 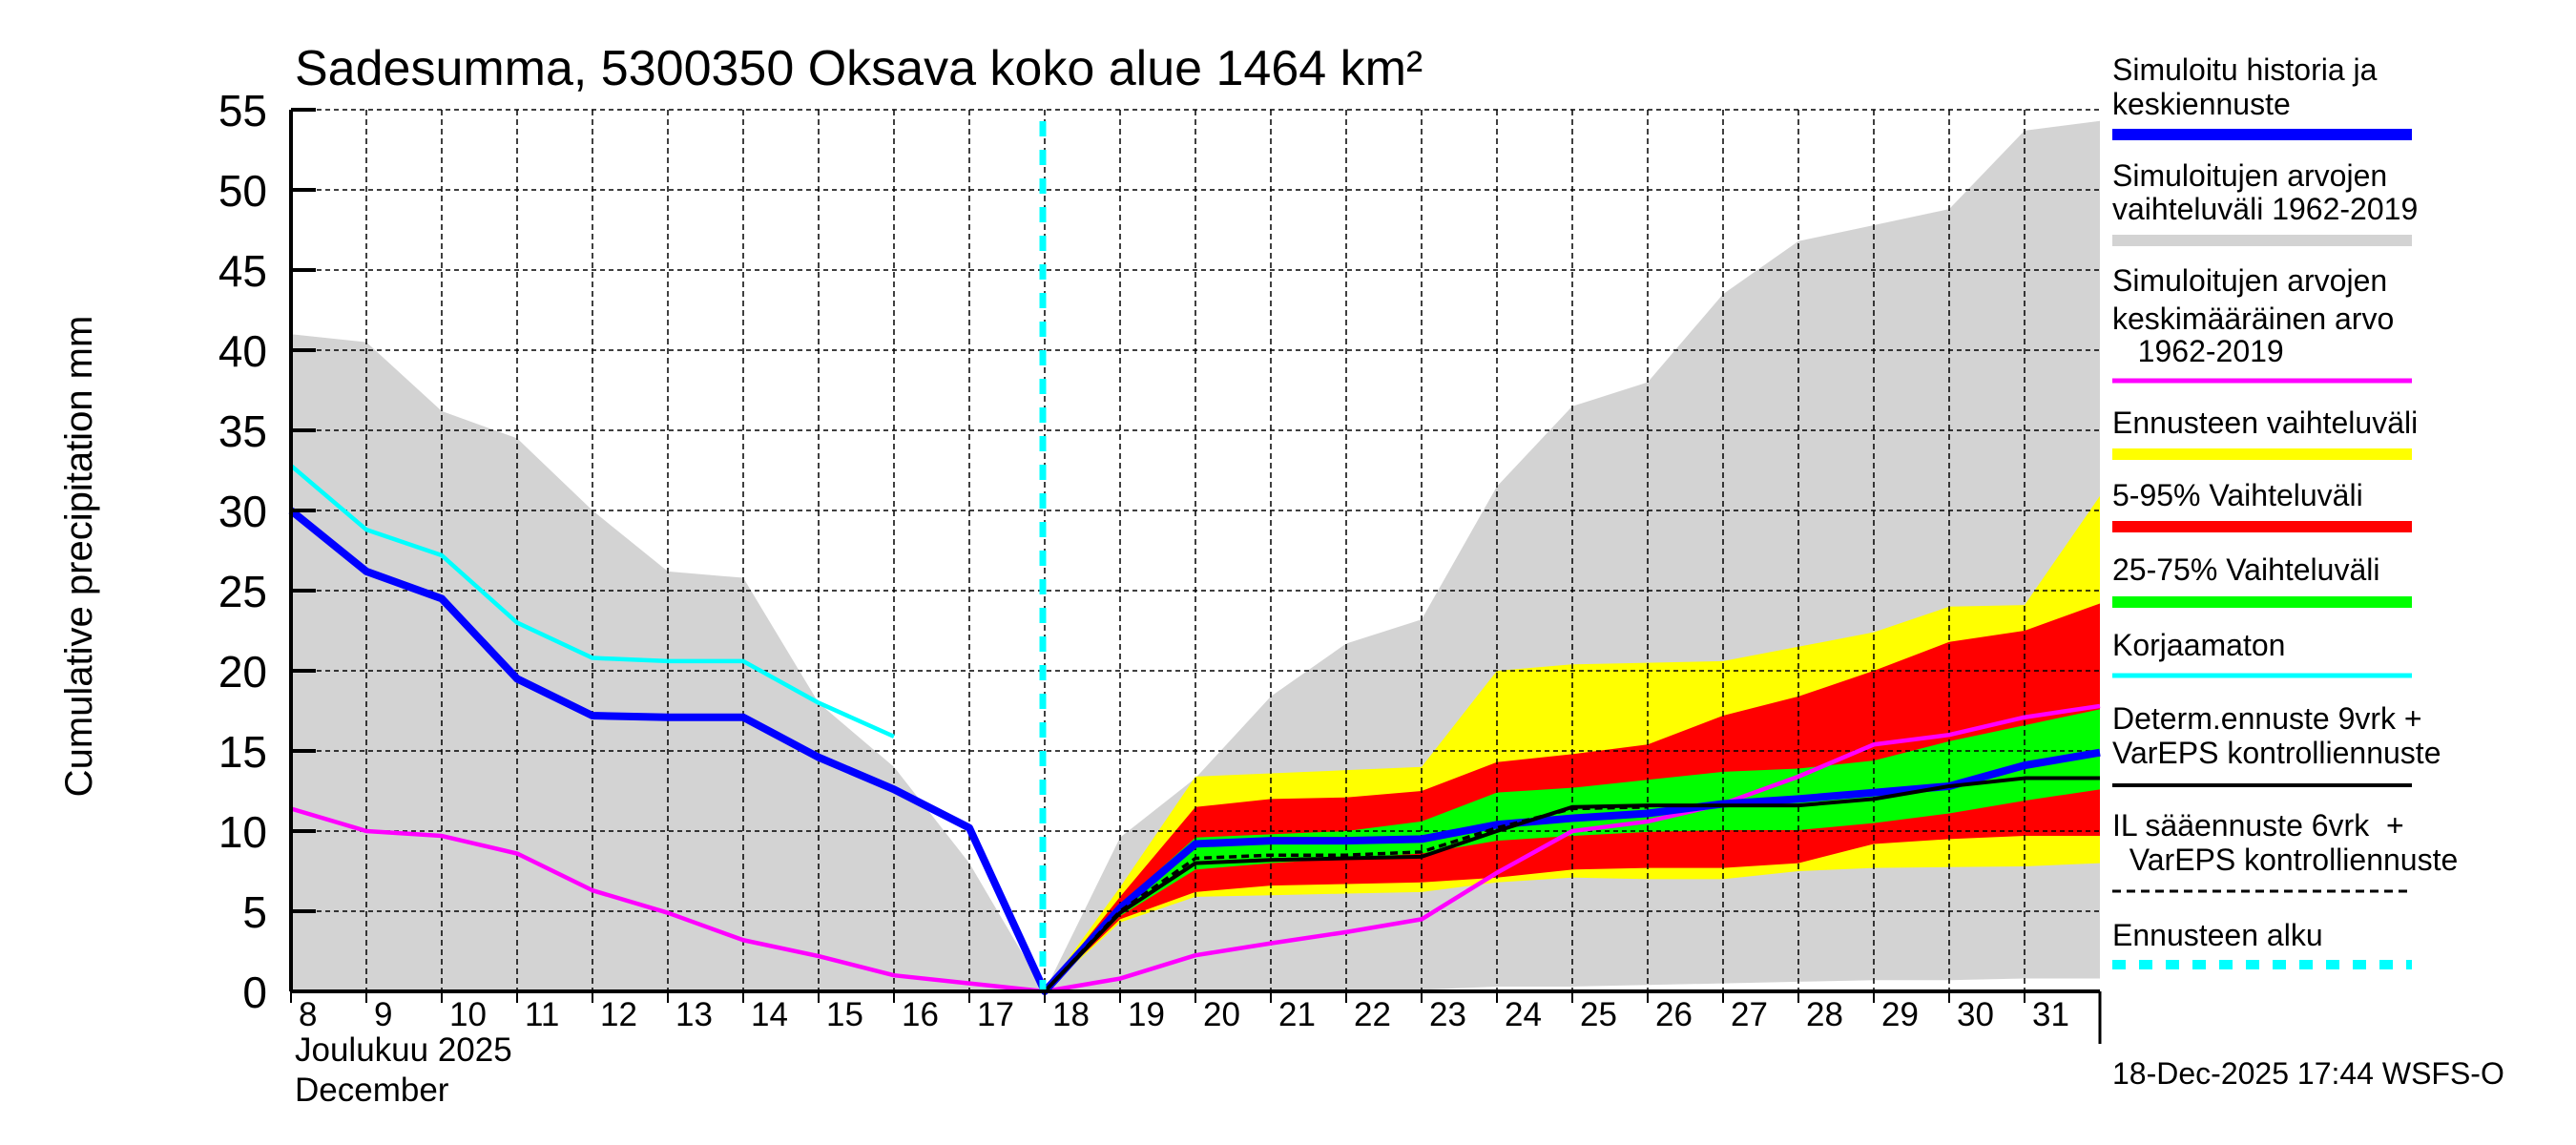 I want to click on y-tick-label: 10, so click(x=242, y=832).